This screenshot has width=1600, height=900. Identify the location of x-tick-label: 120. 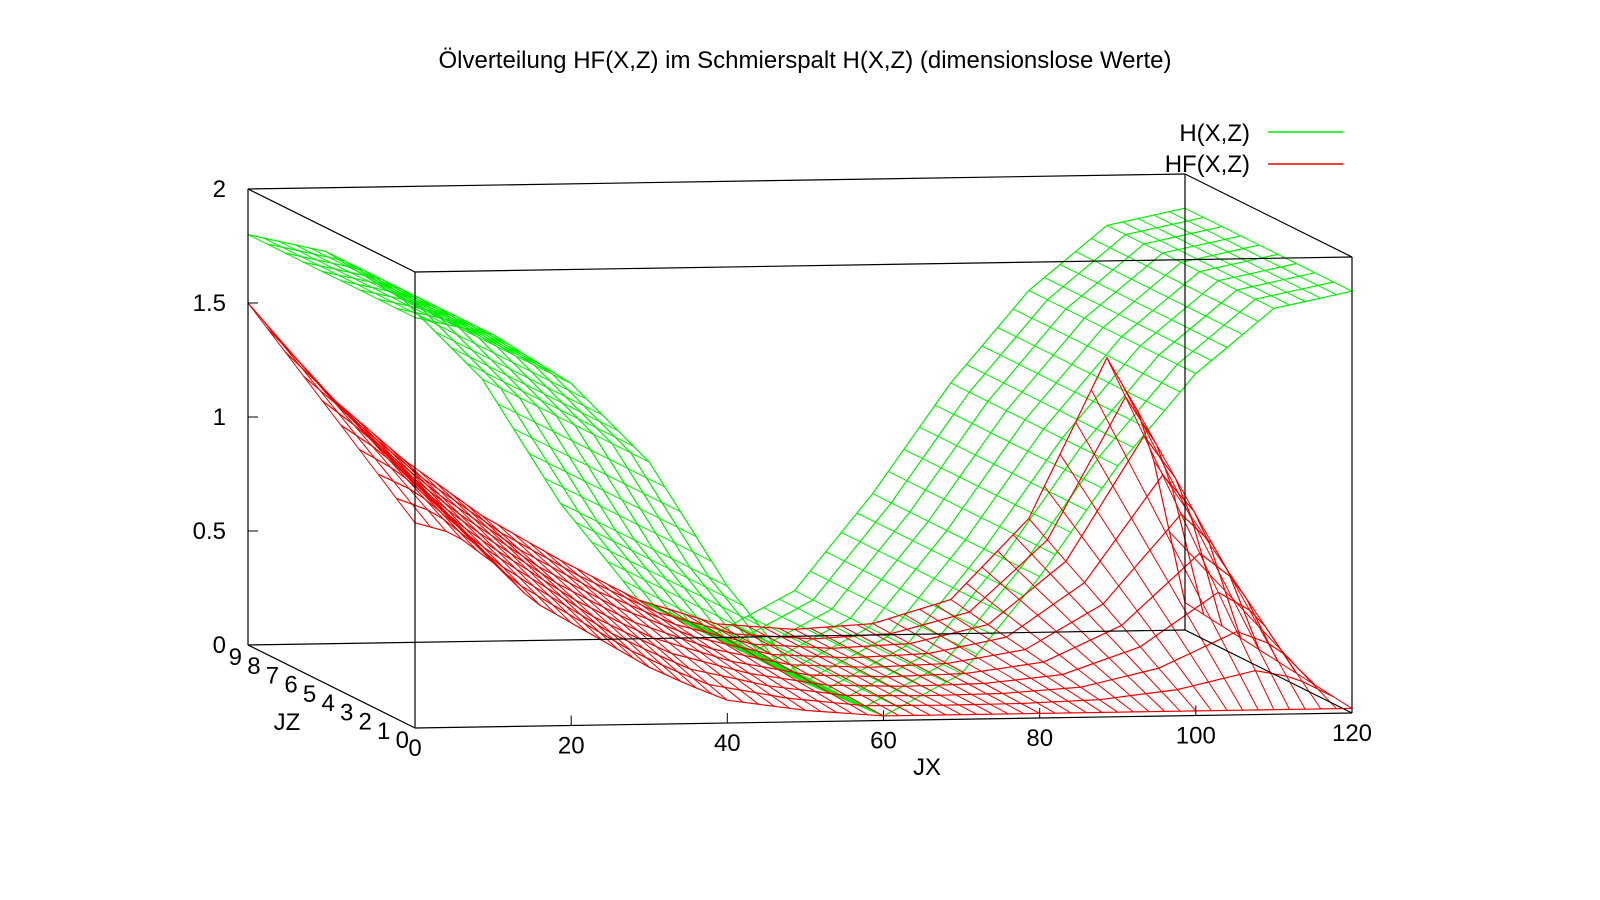
(1352, 733).